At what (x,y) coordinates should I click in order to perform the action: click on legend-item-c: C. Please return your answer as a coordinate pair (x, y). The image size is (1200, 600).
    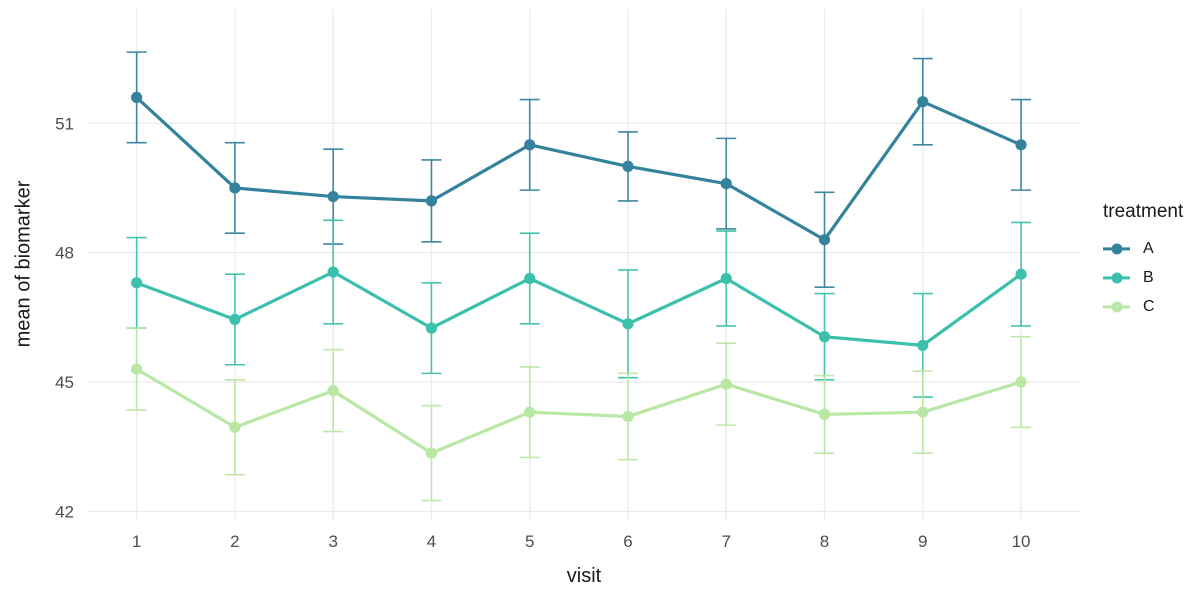
    Looking at the image, I should click on (1143, 306).